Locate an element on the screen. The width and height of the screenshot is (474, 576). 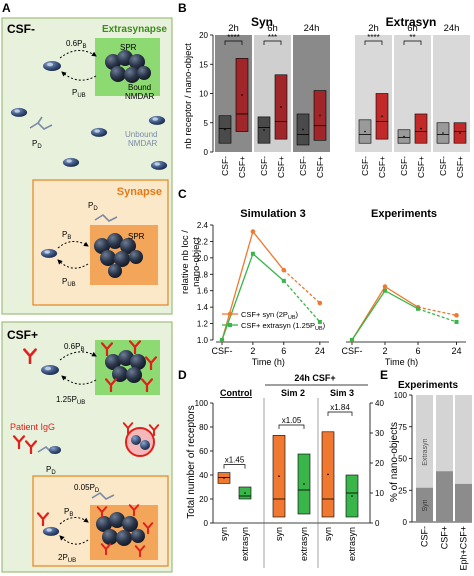
rate-ub: PUB is located at coordinates (79, 93).